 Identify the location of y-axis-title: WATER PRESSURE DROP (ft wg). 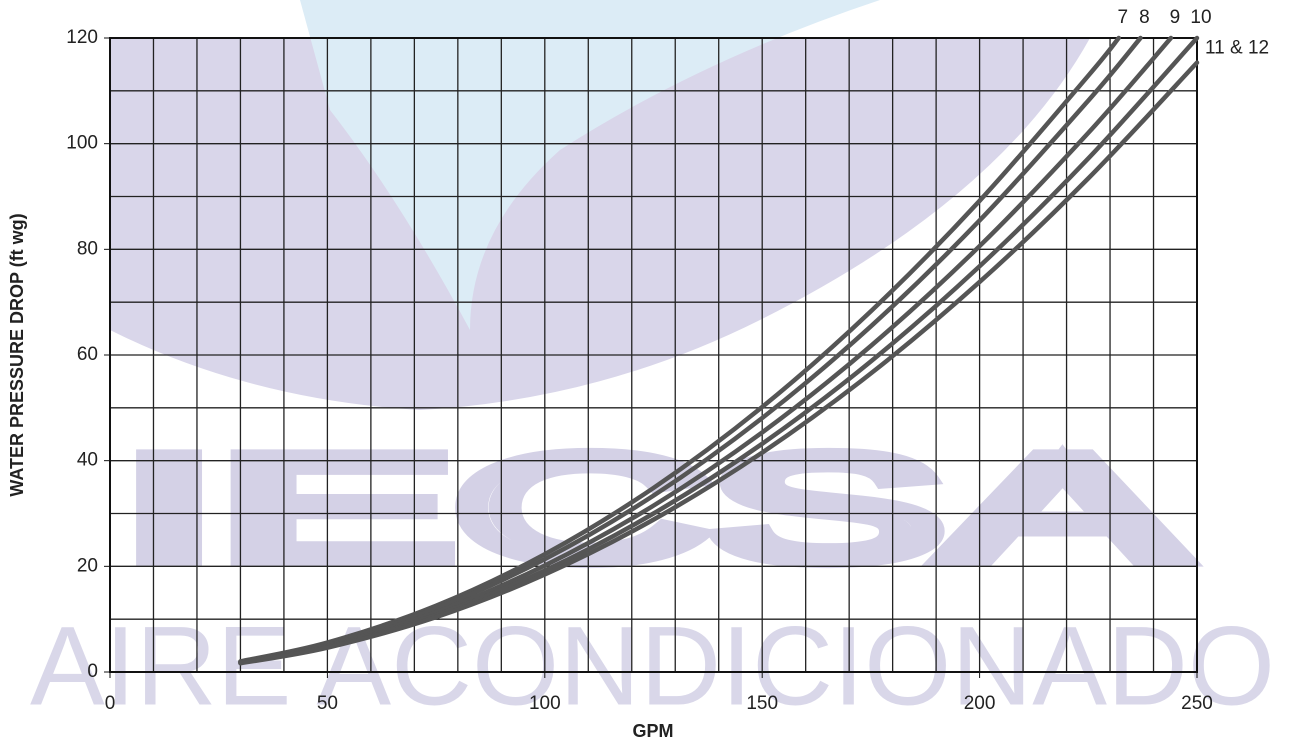
(17, 354).